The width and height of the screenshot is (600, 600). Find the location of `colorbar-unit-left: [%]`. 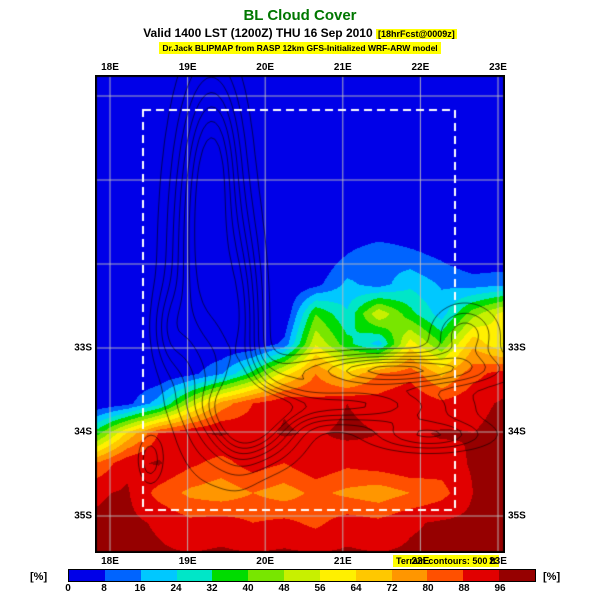

colorbar-unit-left: [%] is located at coordinates (39, 577).